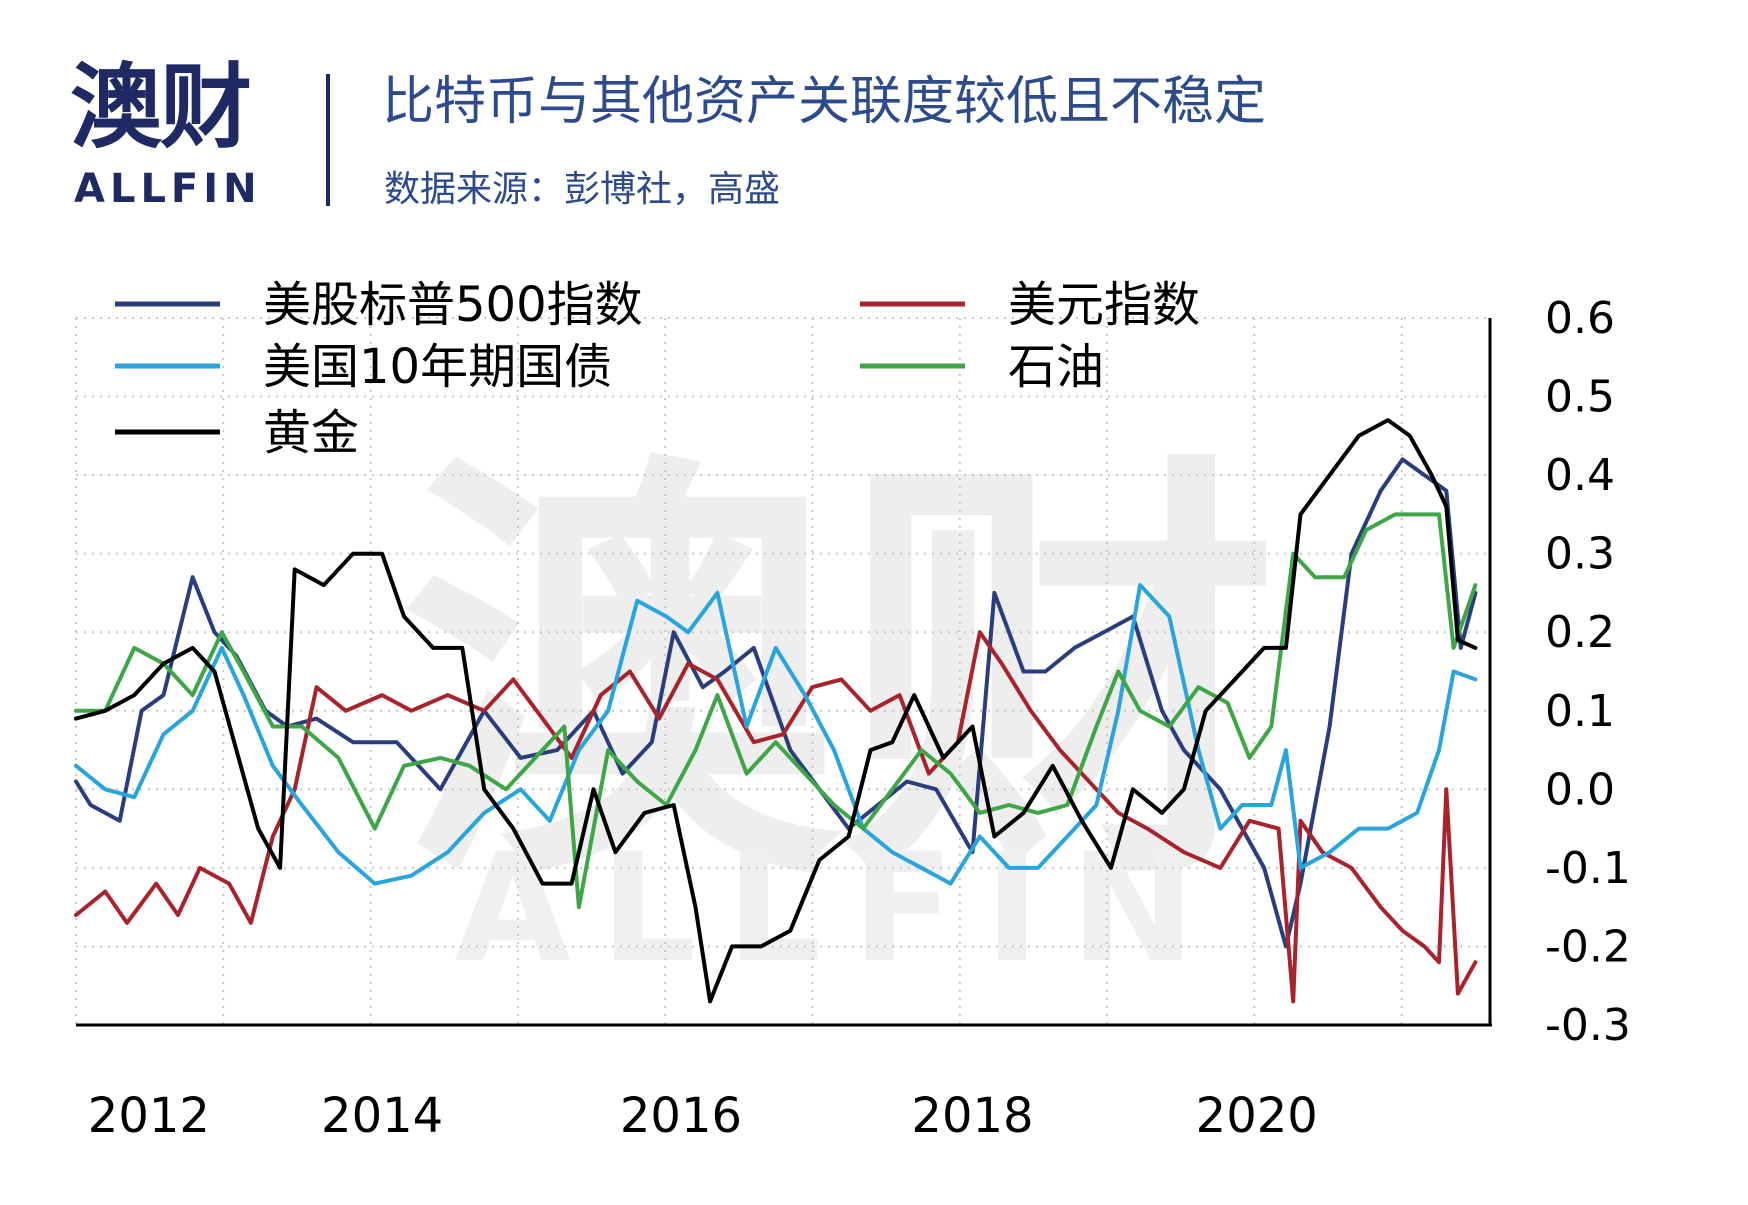 Image resolution: width=1748 pixels, height=1205 pixels. What do you see at coordinates (1588, 868) in the screenshot?
I see `y-tick-label: -0.1` at bounding box center [1588, 868].